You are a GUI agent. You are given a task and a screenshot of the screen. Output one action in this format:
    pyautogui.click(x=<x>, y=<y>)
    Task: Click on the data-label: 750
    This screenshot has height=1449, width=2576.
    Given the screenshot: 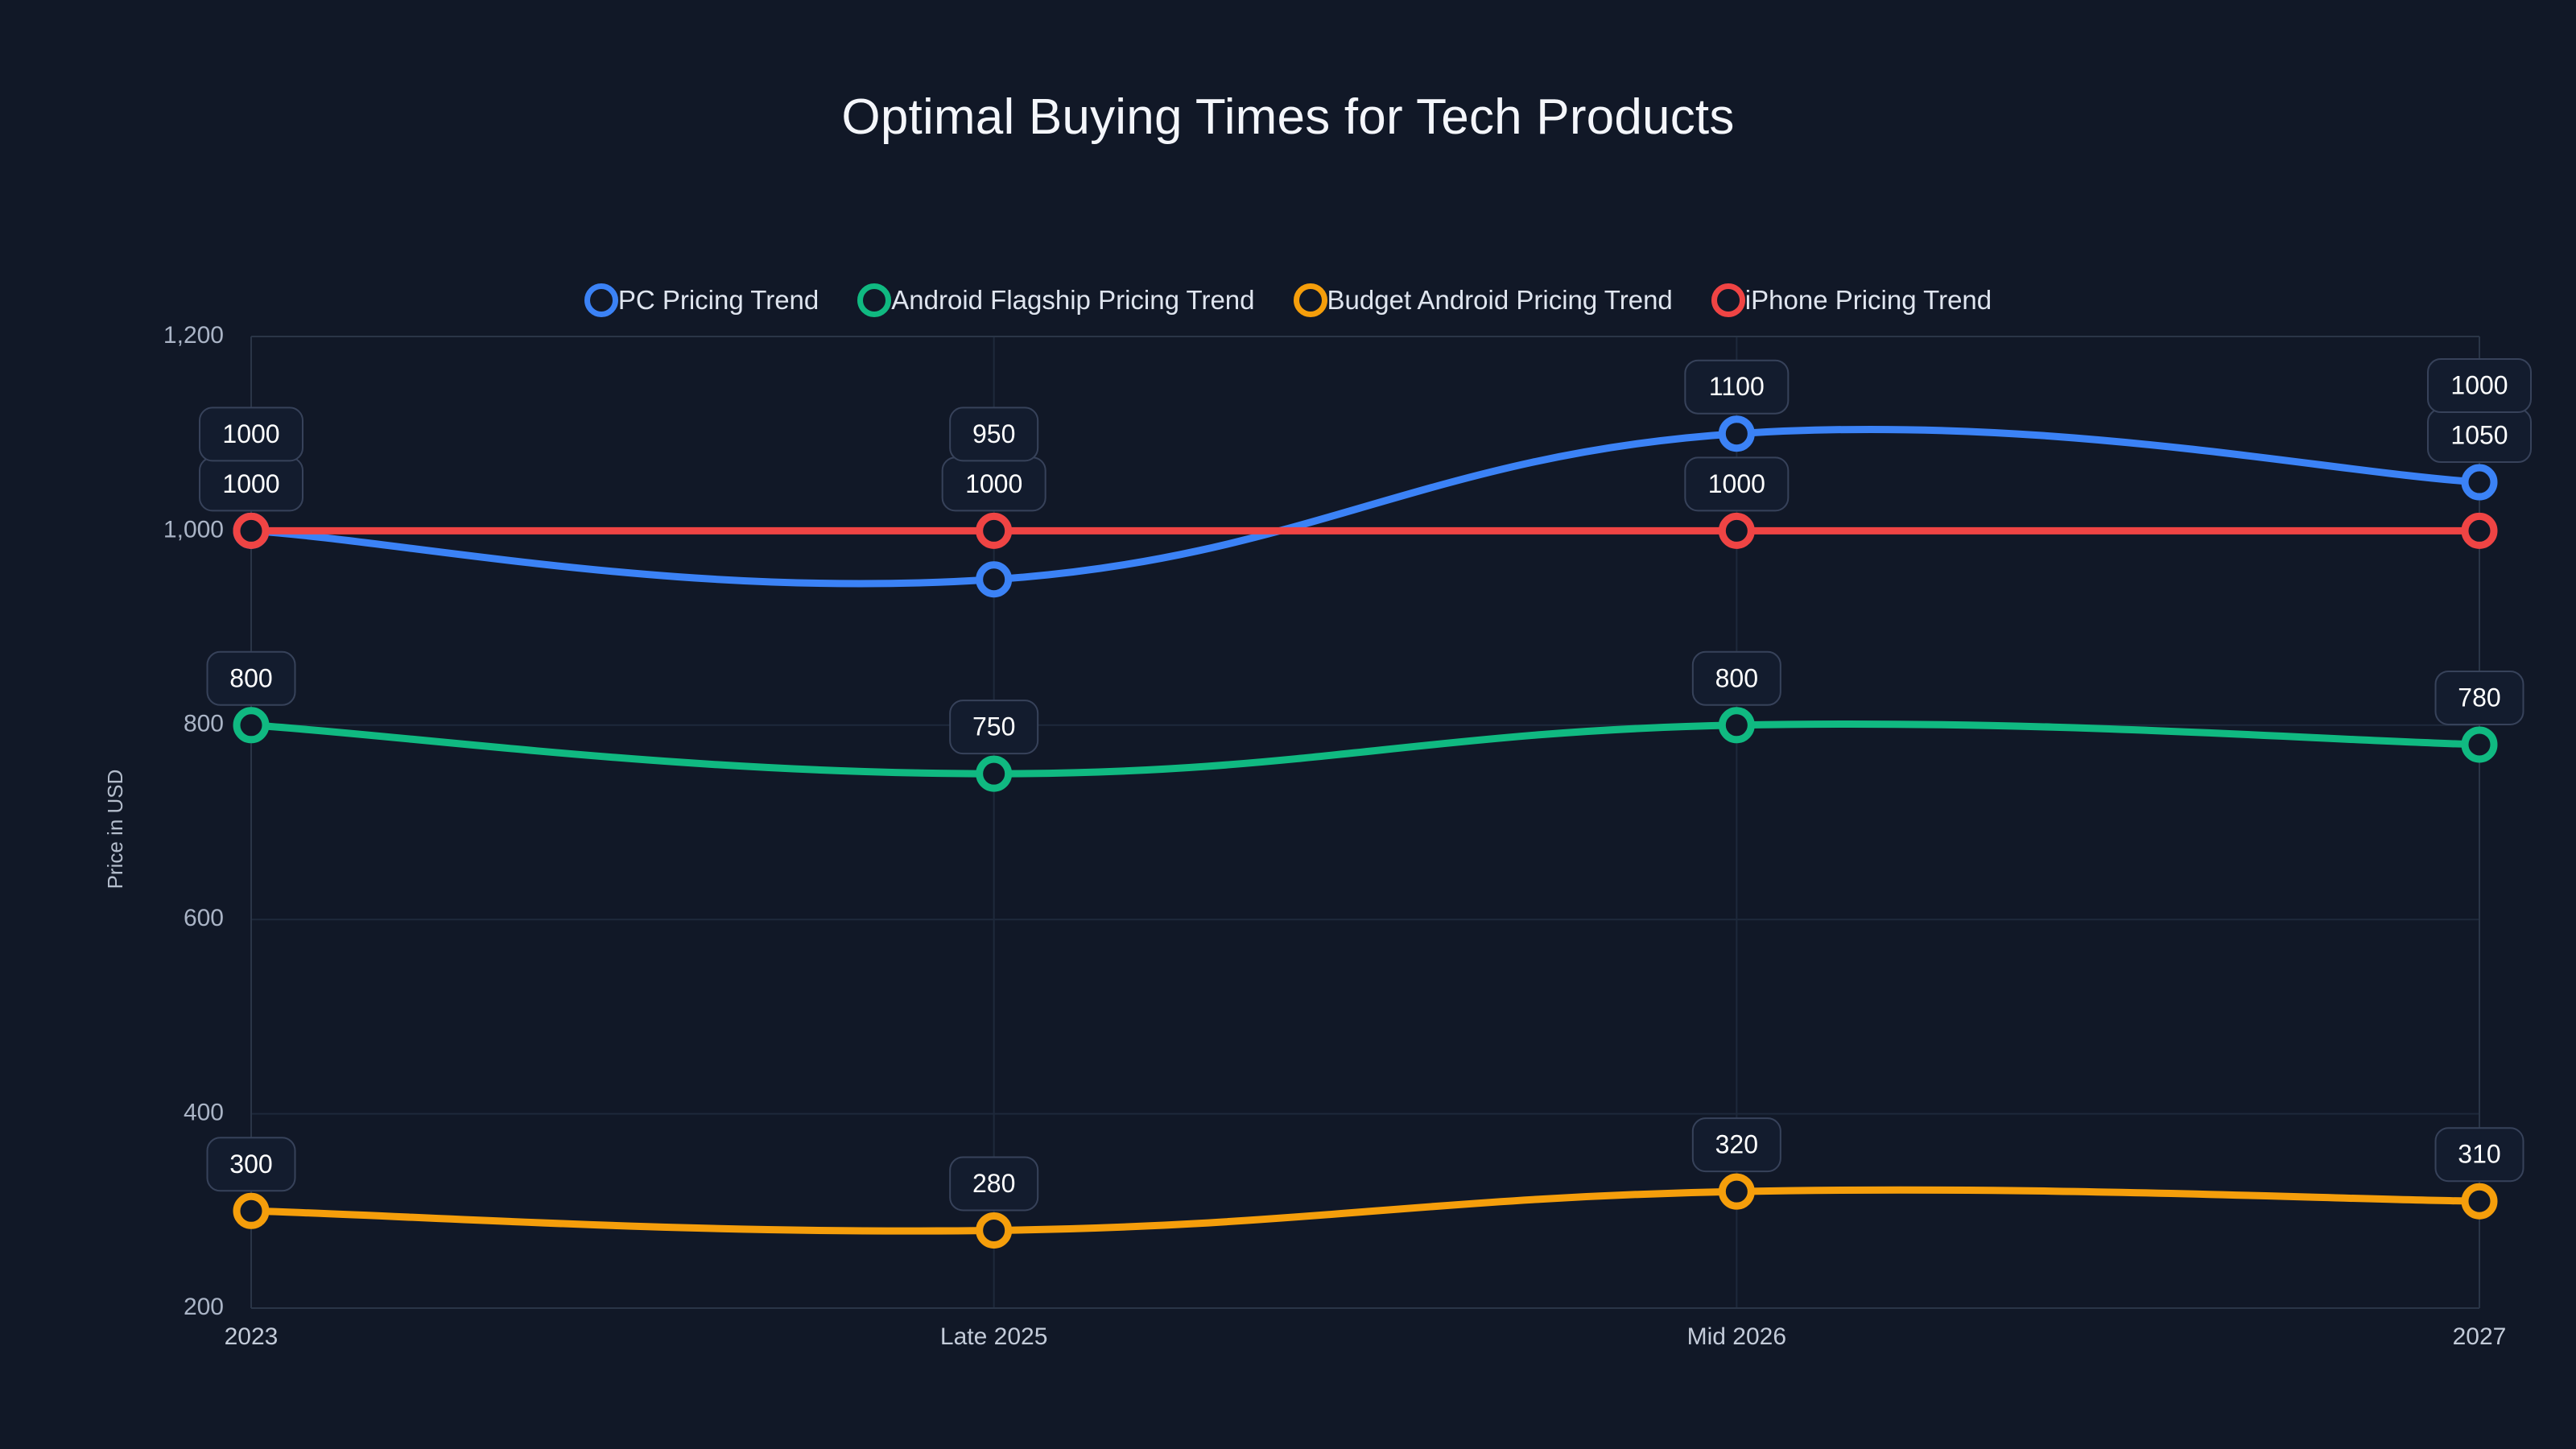 What is the action you would take?
    pyautogui.click(x=994, y=727)
    